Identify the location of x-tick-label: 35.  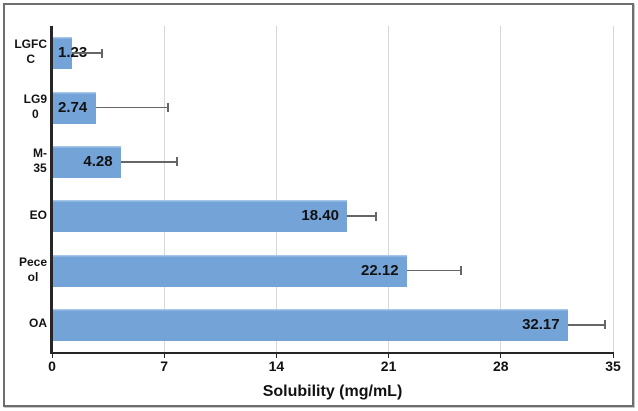
(613, 366).